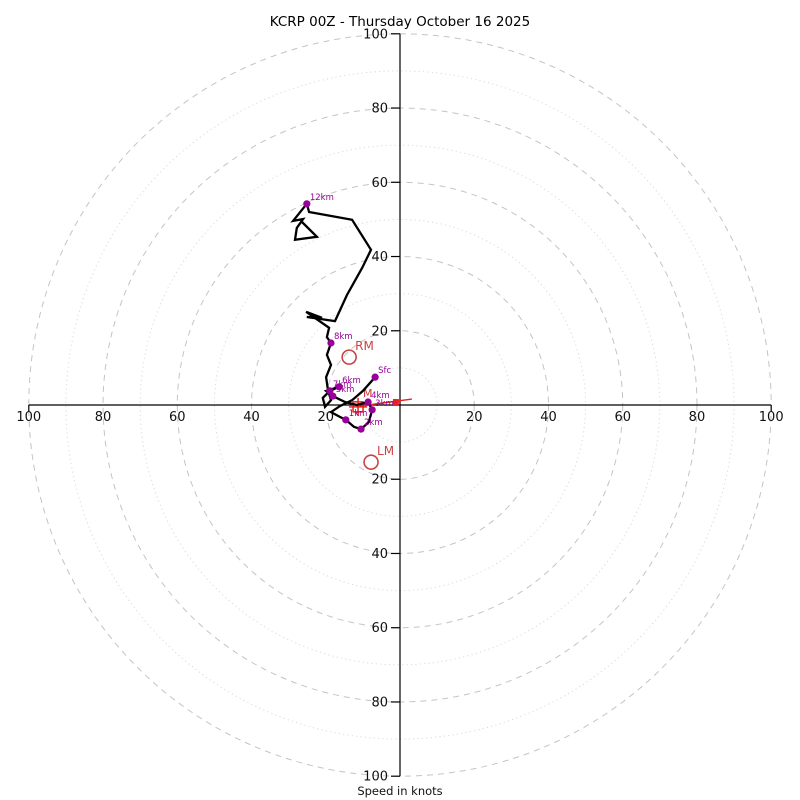 This screenshot has width=800, height=800. Describe the element at coordinates (103, 417) in the screenshot. I see `x-tick-left-80: 80` at that location.